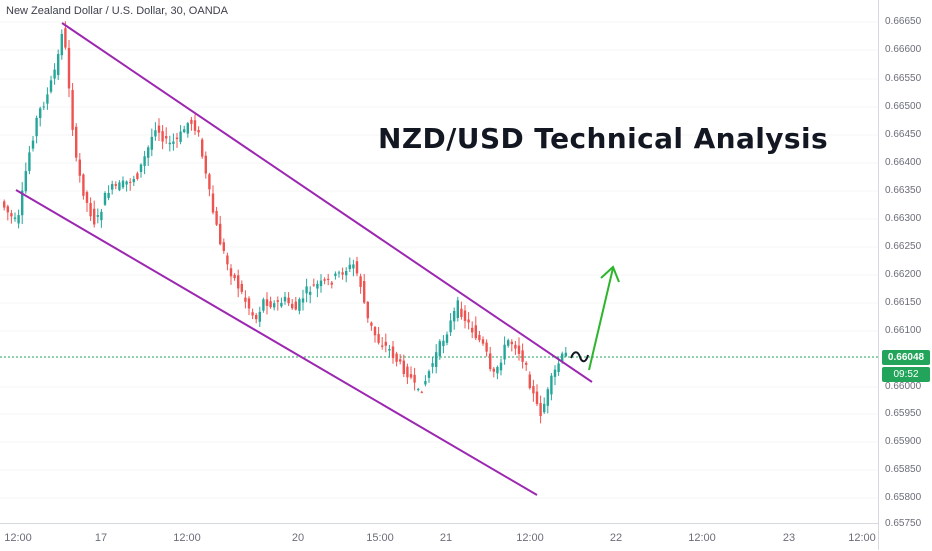 The width and height of the screenshot is (932, 551). I want to click on time-tick-label: 23, so click(789, 538).